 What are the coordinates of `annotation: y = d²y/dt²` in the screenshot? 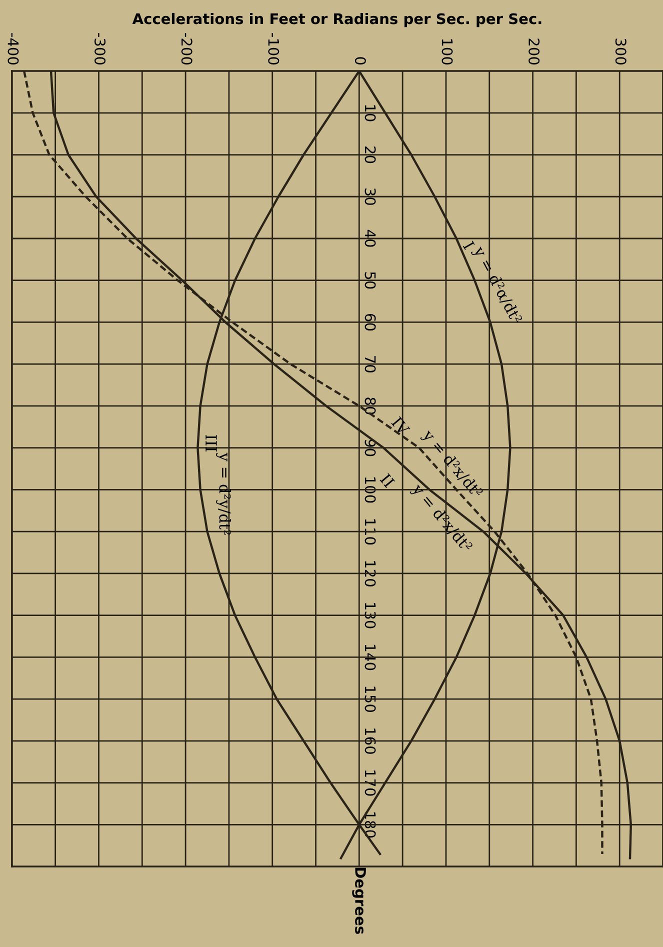 It's located at (224, 493).